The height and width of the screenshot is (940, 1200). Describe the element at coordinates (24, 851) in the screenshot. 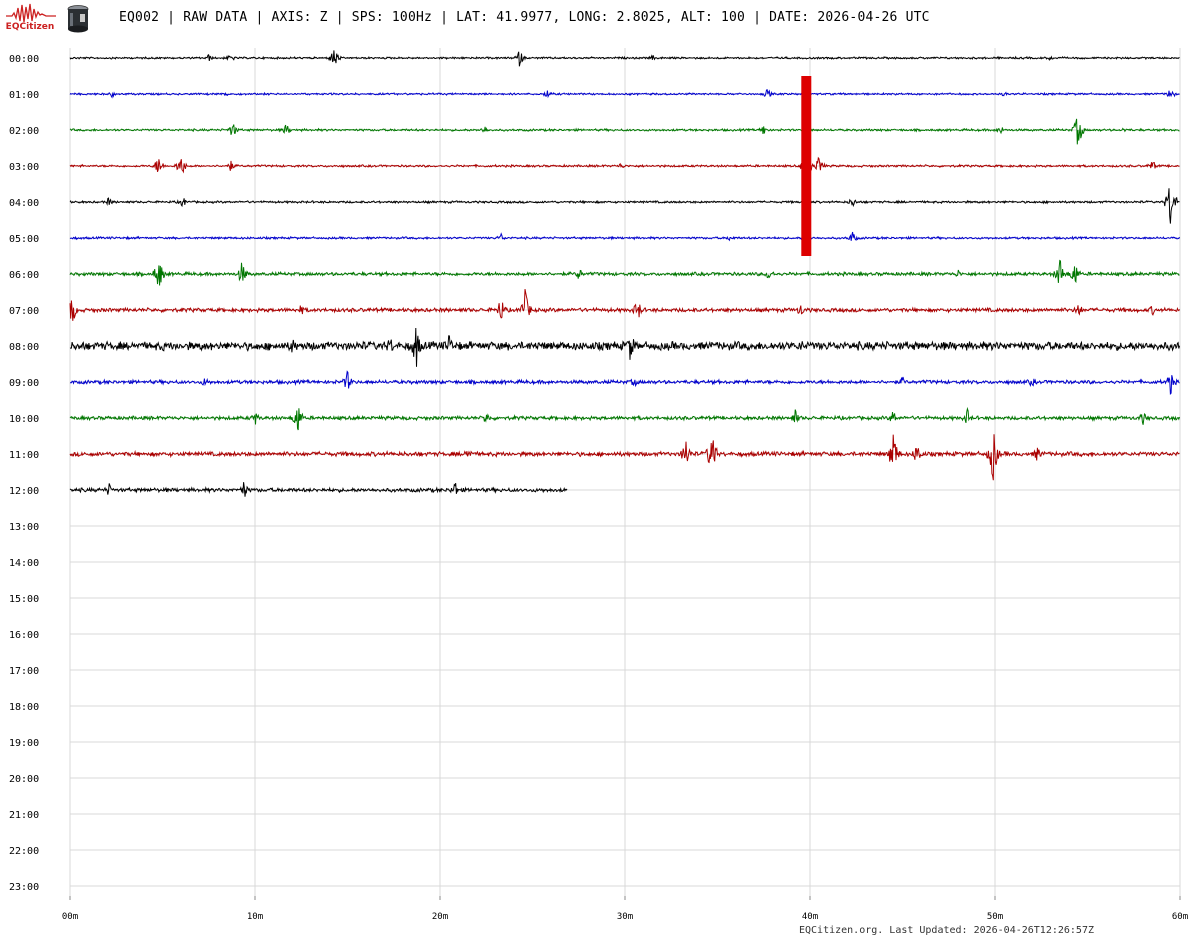

I see `hour-label: 22:00` at that location.